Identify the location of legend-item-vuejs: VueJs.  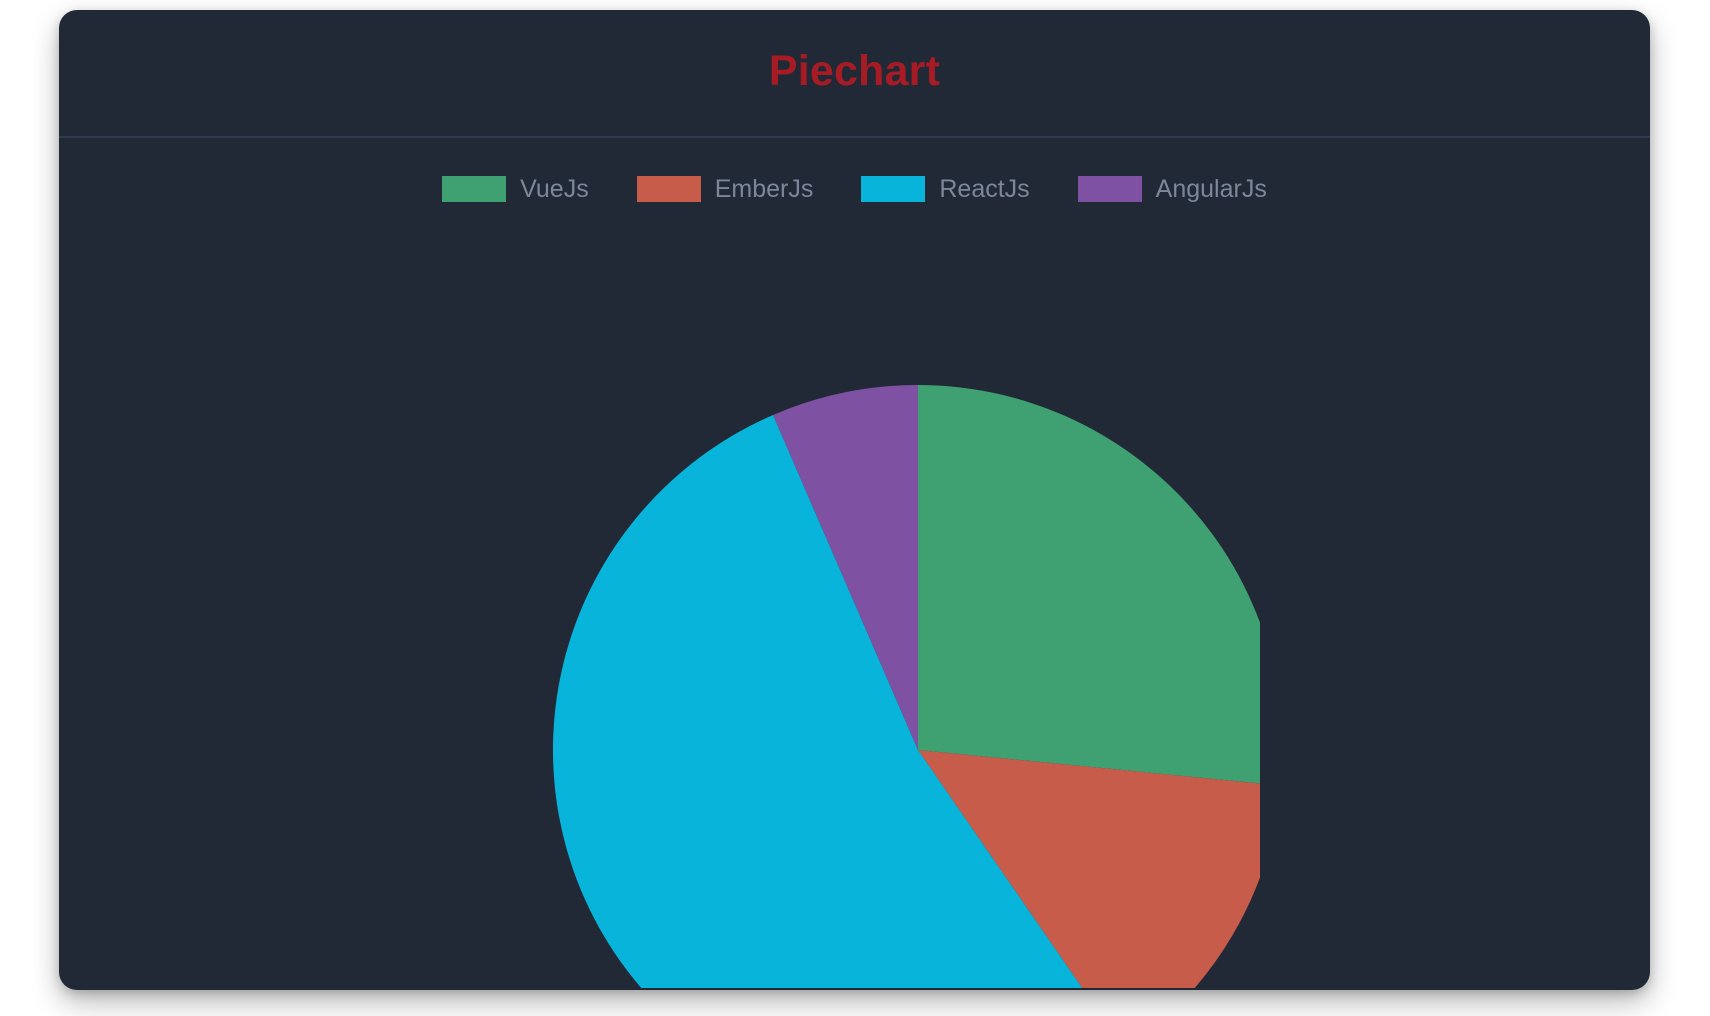
(515, 189).